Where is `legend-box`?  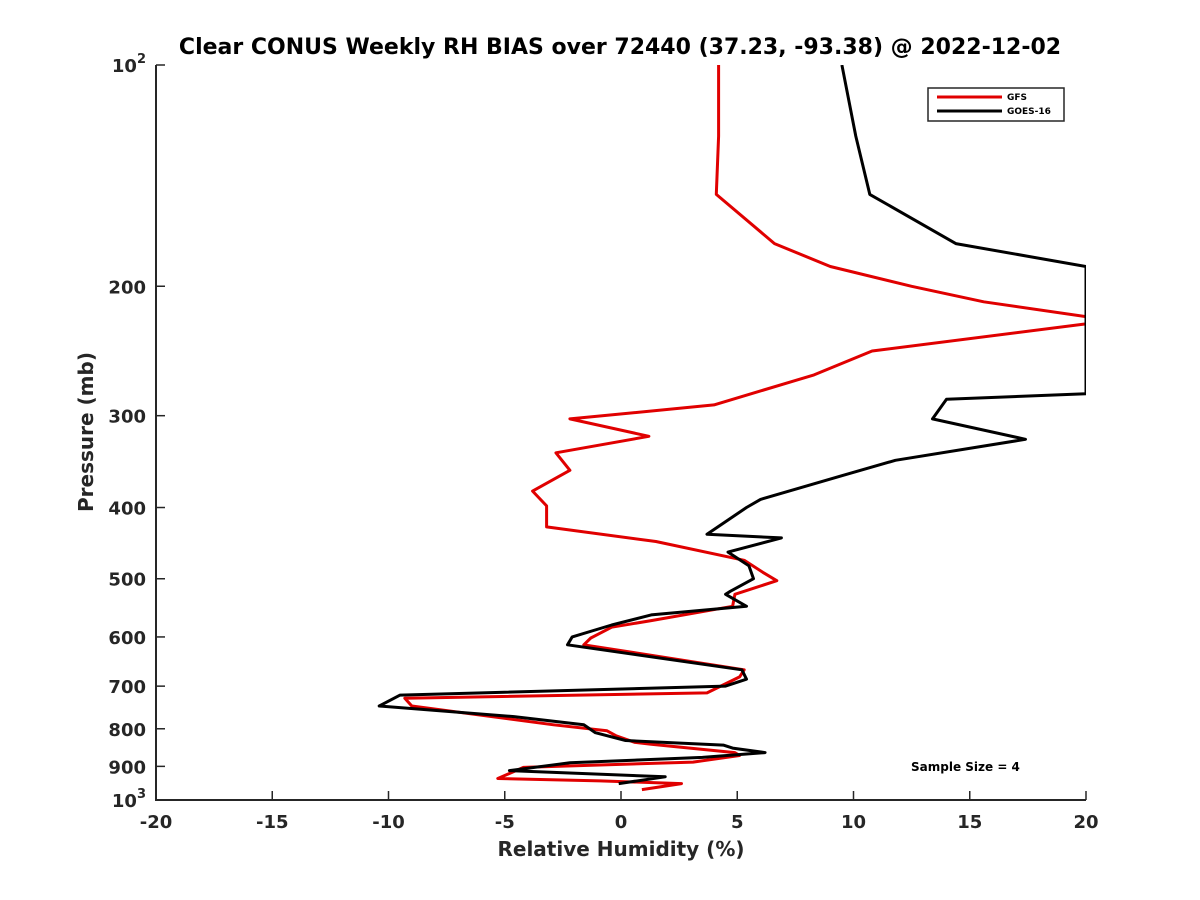 legend-box is located at coordinates (996, 104).